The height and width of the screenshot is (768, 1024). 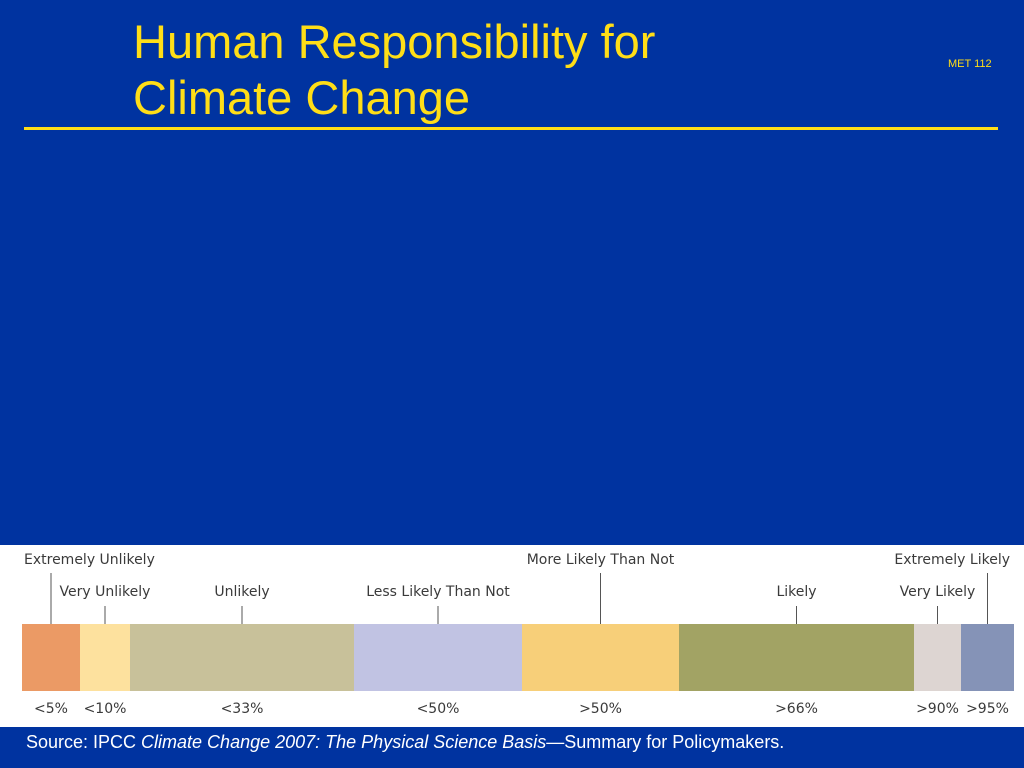 I want to click on scale-top-label: Less Likely Than Not, so click(x=438, y=592).